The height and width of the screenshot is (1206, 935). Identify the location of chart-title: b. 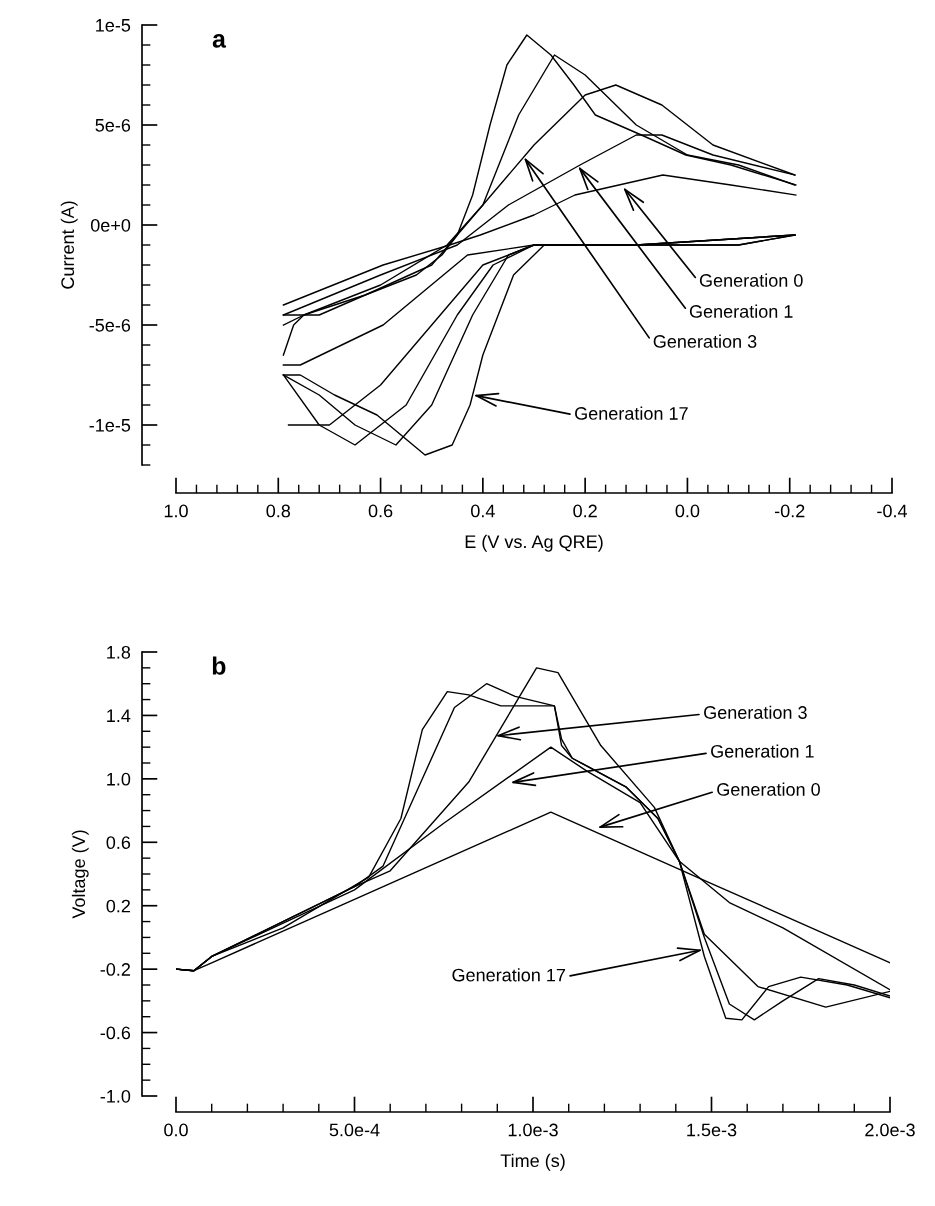
(219, 665).